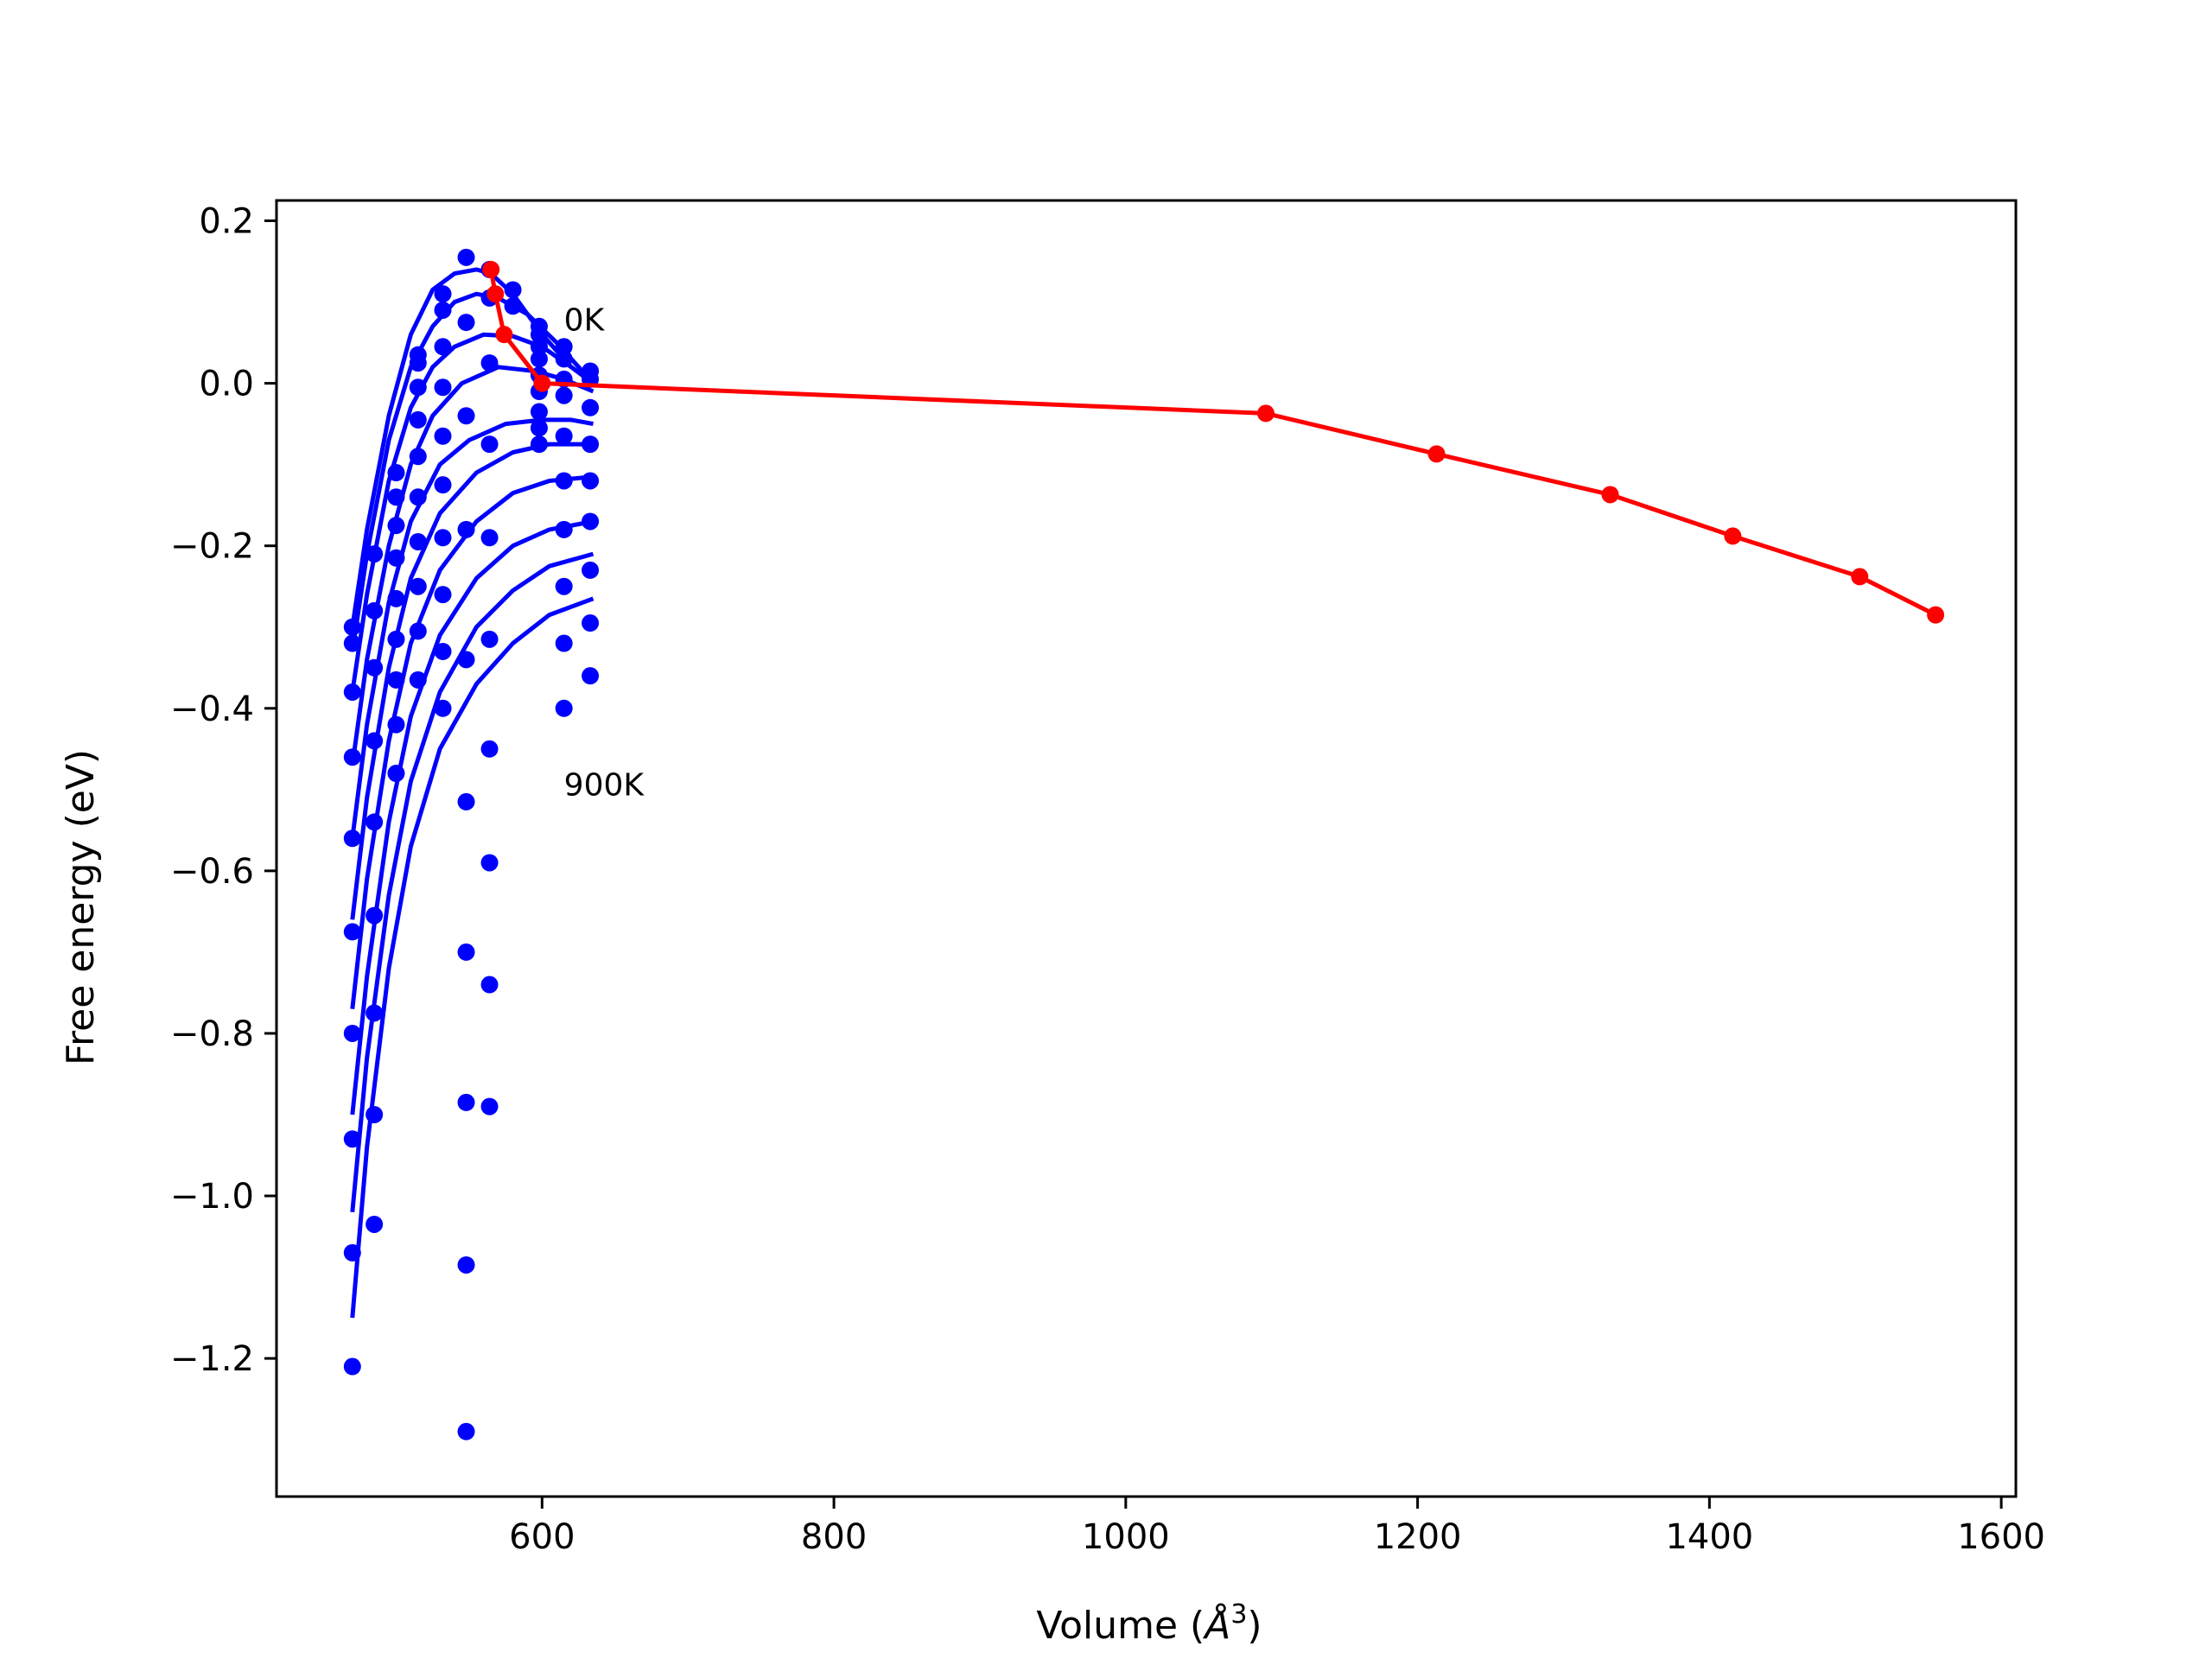 This screenshot has width=2212, height=1659. What do you see at coordinates (212, 1359) in the screenshot?
I see `y-tick-label: −1.2` at bounding box center [212, 1359].